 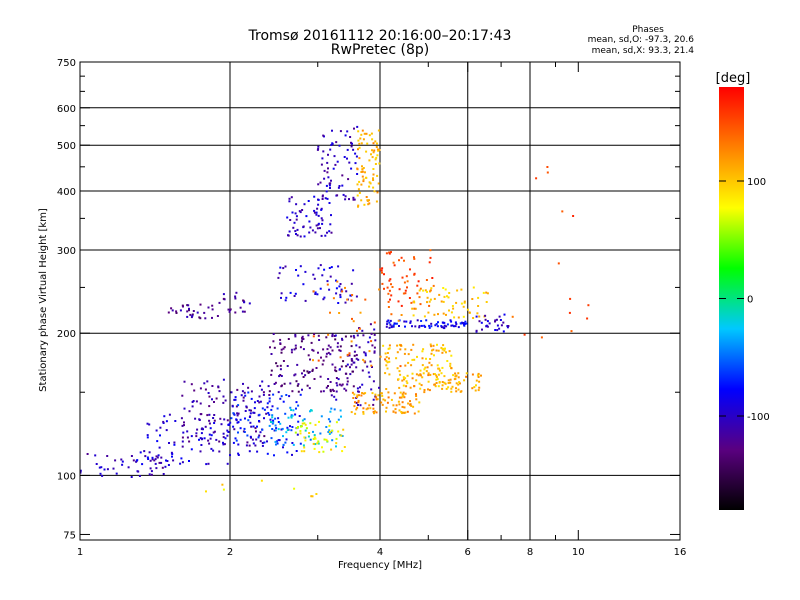 What do you see at coordinates (641, 40) in the screenshot?
I see `phases-o-line: mean, sd,O: -97.3, 20.6` at bounding box center [641, 40].